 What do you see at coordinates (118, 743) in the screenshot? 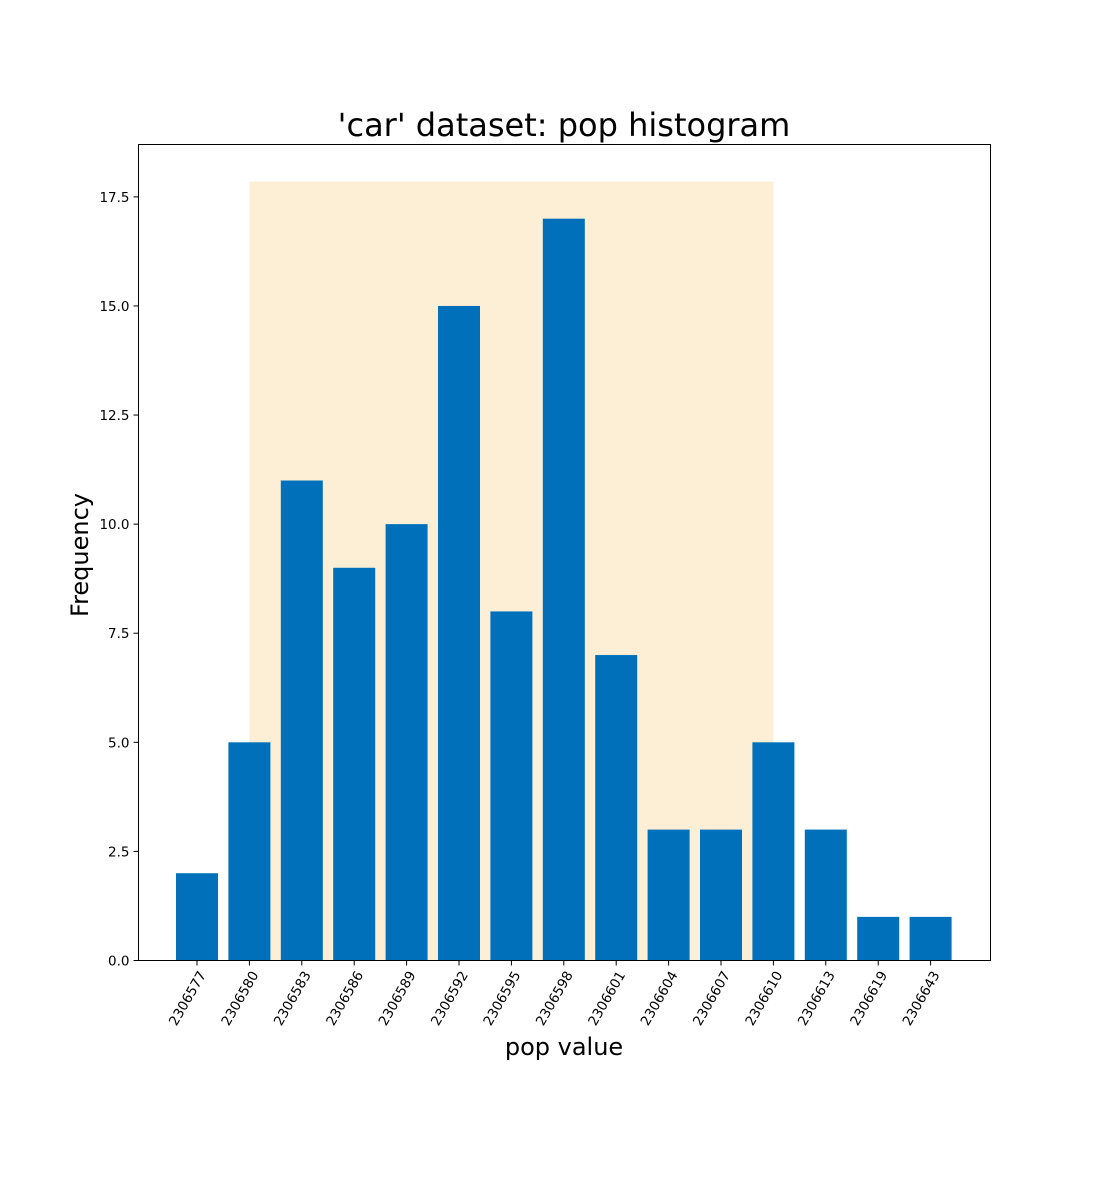
I see `y-tick-label: 5.0` at bounding box center [118, 743].